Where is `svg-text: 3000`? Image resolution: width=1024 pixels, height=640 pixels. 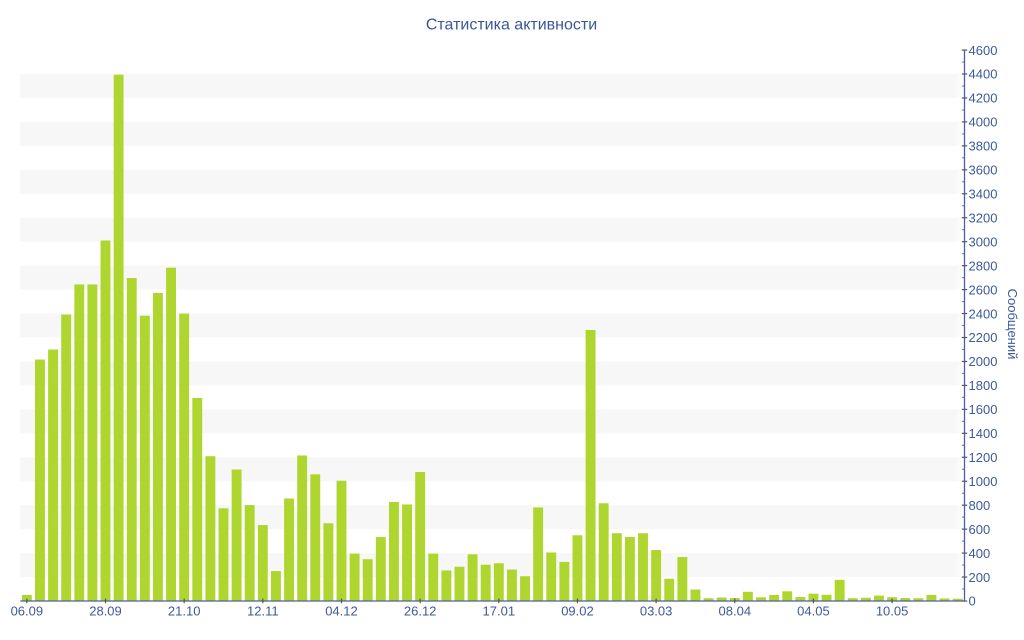 svg-text: 3000 is located at coordinates (983, 241).